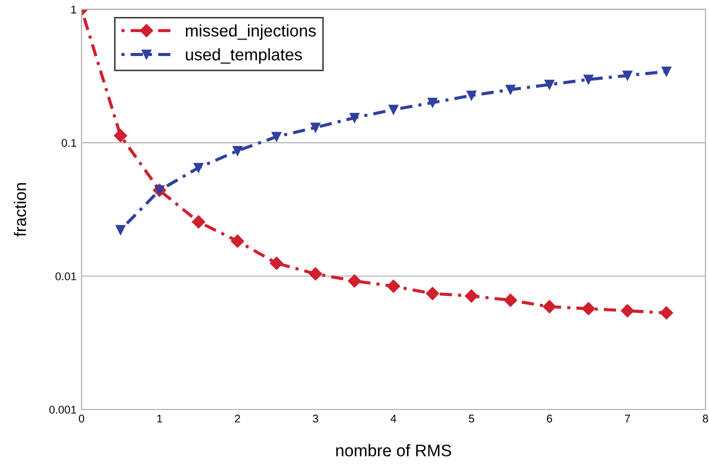 This screenshot has height=468, width=709. Describe the element at coordinates (81, 418) in the screenshot. I see `x-tick-label: 0` at that location.